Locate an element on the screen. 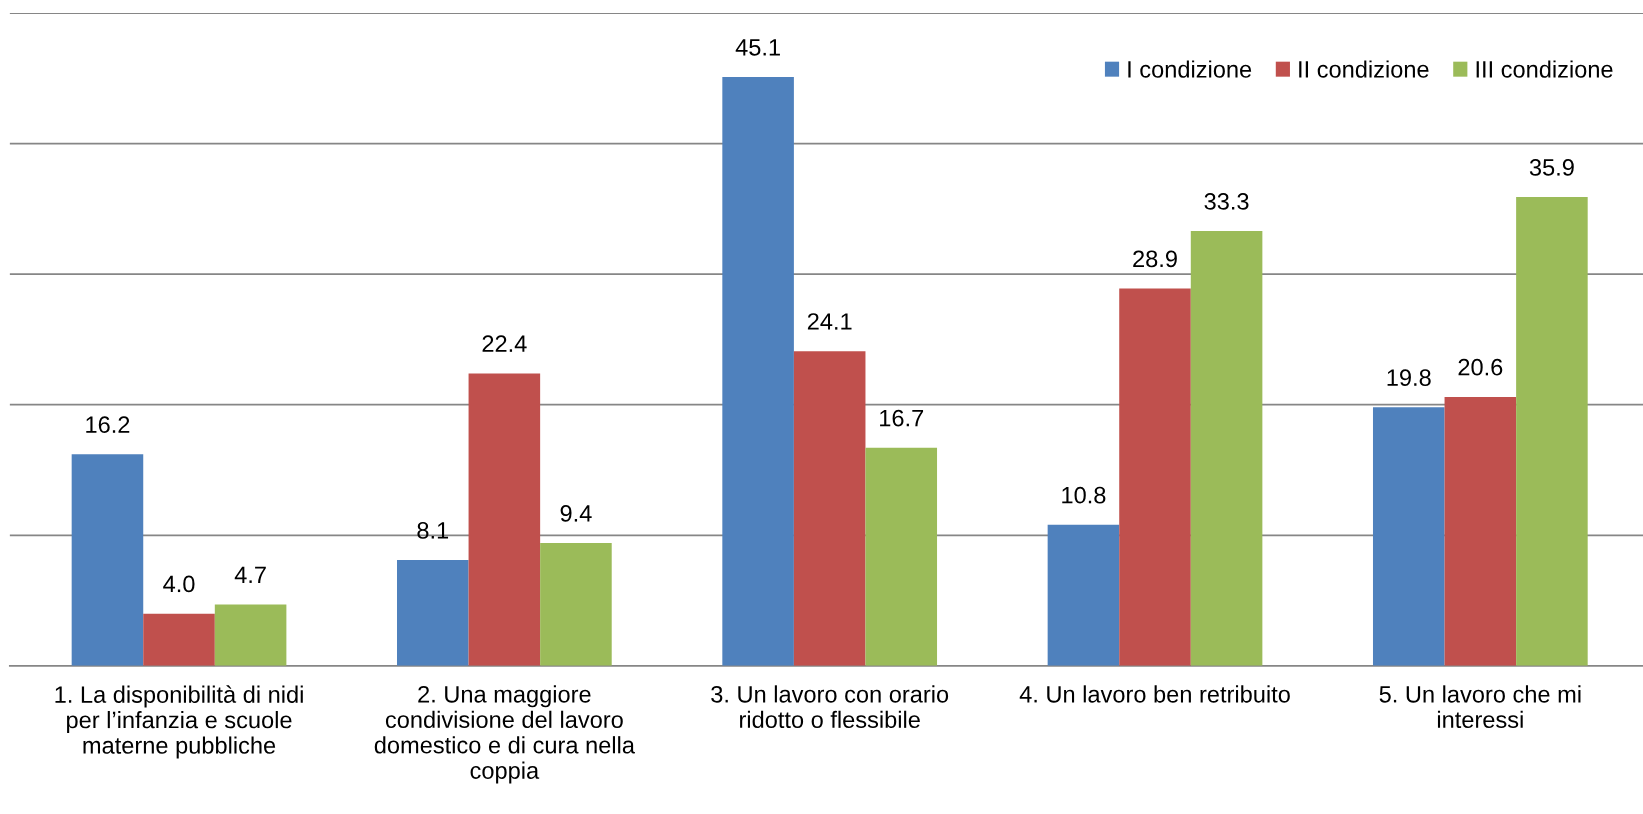 The width and height of the screenshot is (1643, 814). data-label: 4.0 is located at coordinates (179, 584).